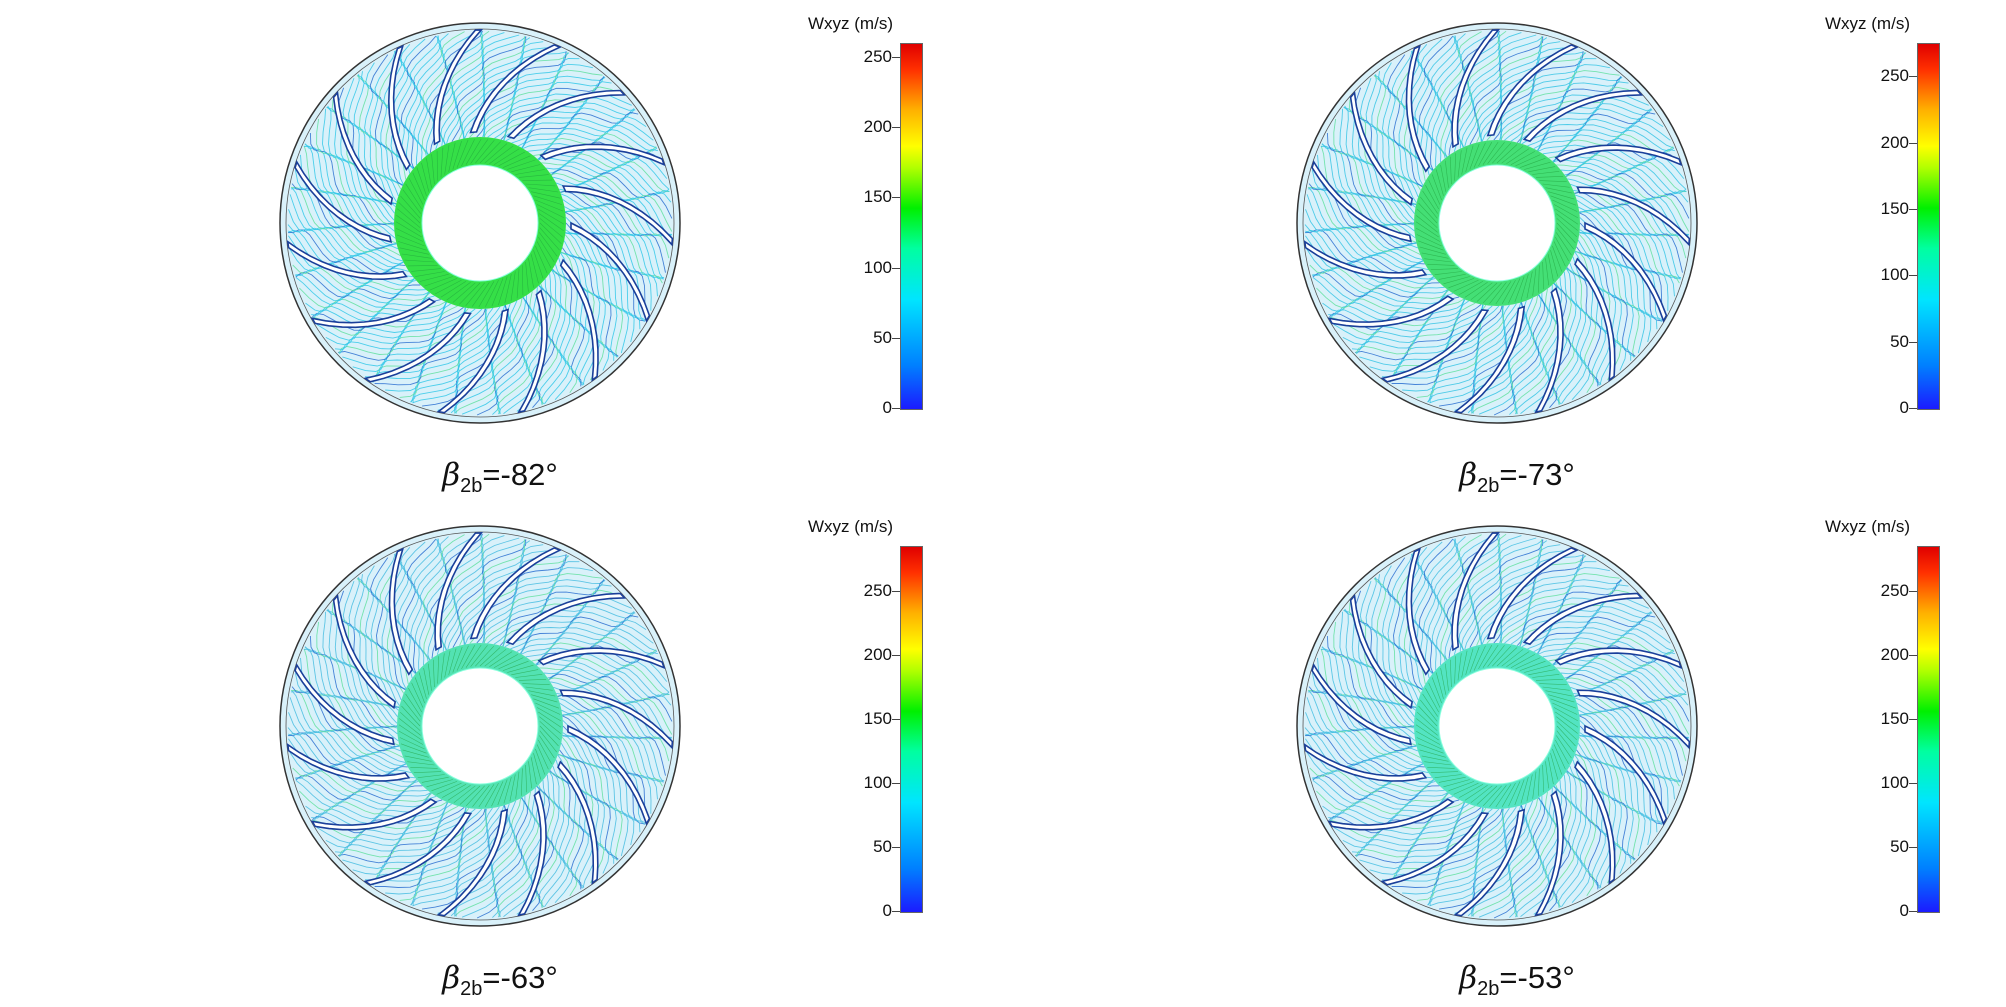 This screenshot has width=2006, height=1007. What do you see at coordinates (877, 267) in the screenshot?
I see `colorbar-tick-label: 100` at bounding box center [877, 267].